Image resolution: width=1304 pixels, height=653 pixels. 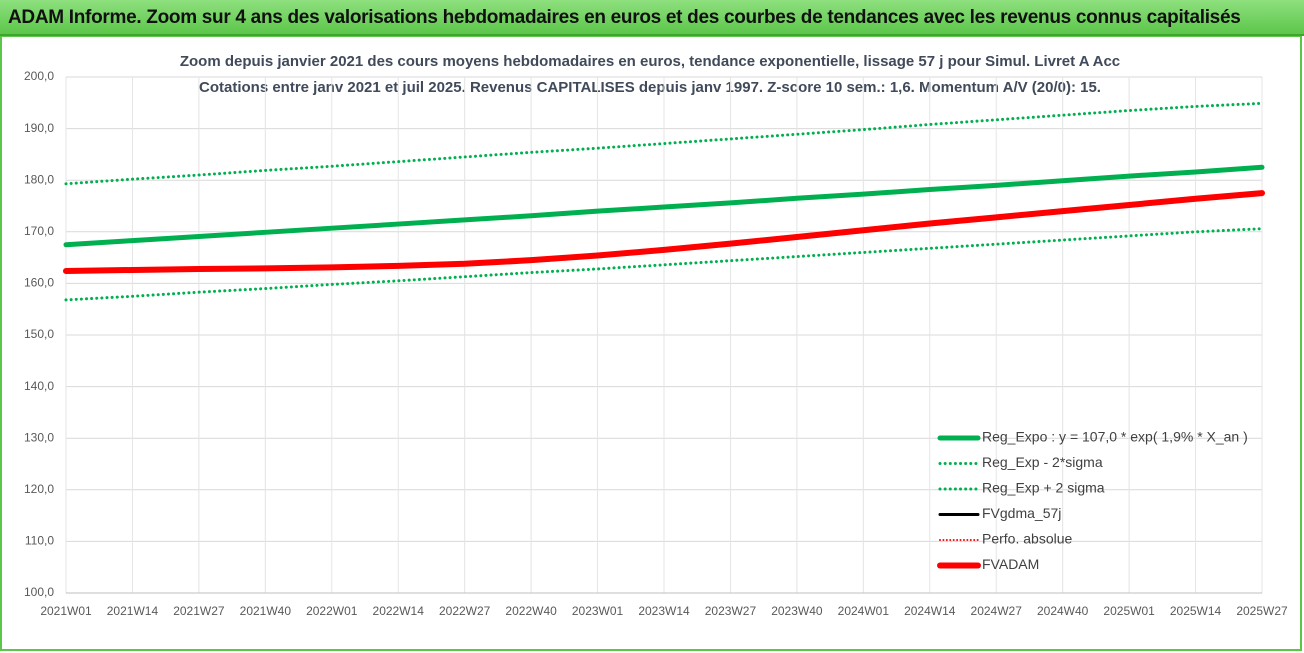 I want to click on x-tick-label: 2024W27, so click(x=997, y=611).